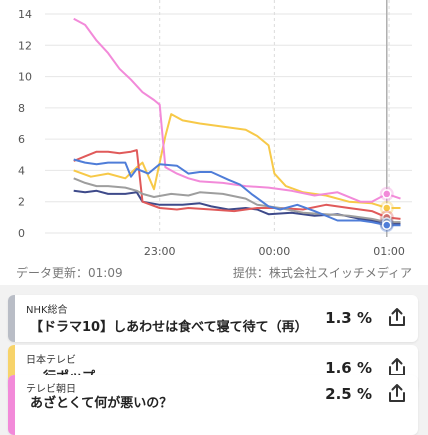 This screenshot has height=435, width=428. I want to click on data-updated-time: データ更新：01:09, so click(69, 273).